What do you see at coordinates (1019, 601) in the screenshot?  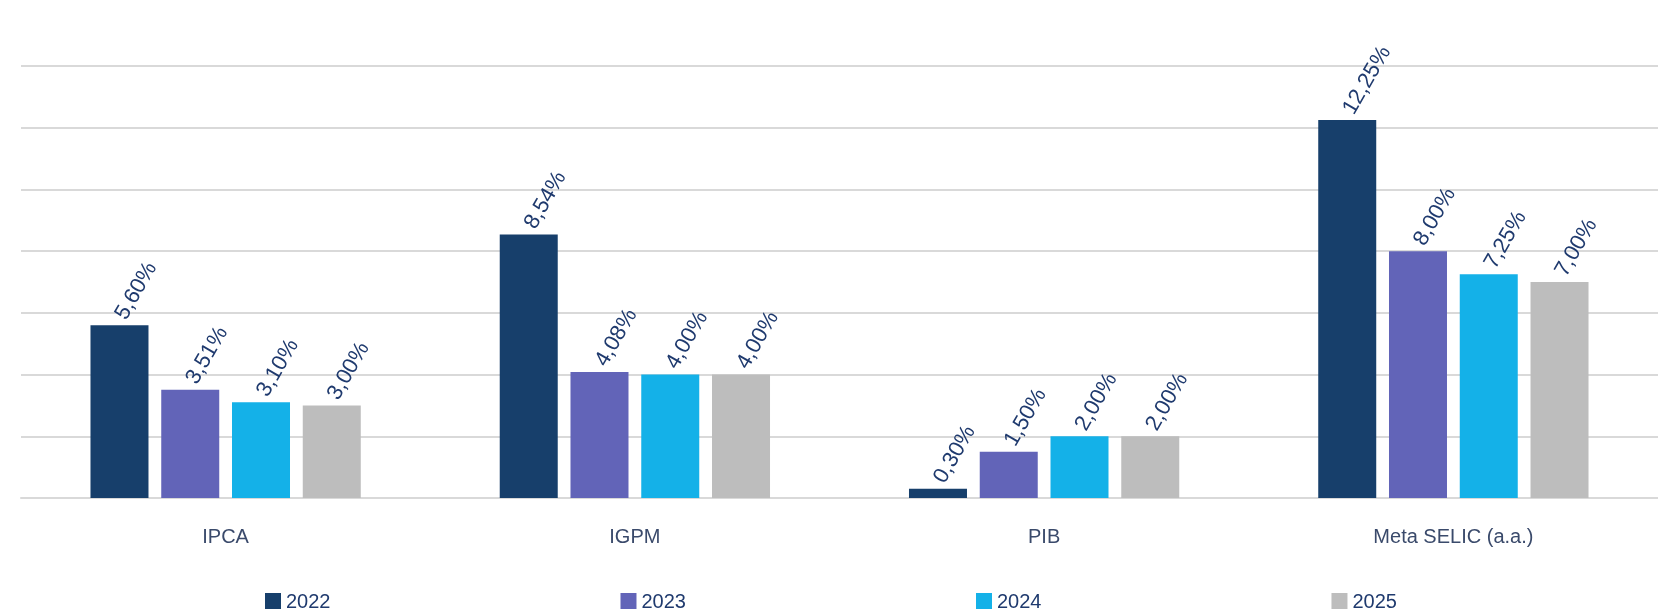 I see `legend-label: 2024` at bounding box center [1019, 601].